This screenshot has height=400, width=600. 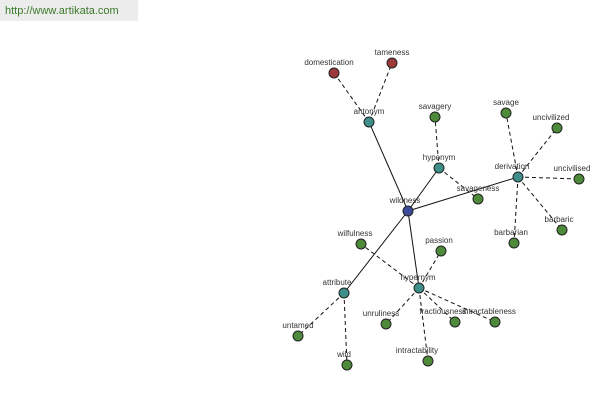 I want to click on header-url: http://www.artikata.com, so click(x=62, y=11).